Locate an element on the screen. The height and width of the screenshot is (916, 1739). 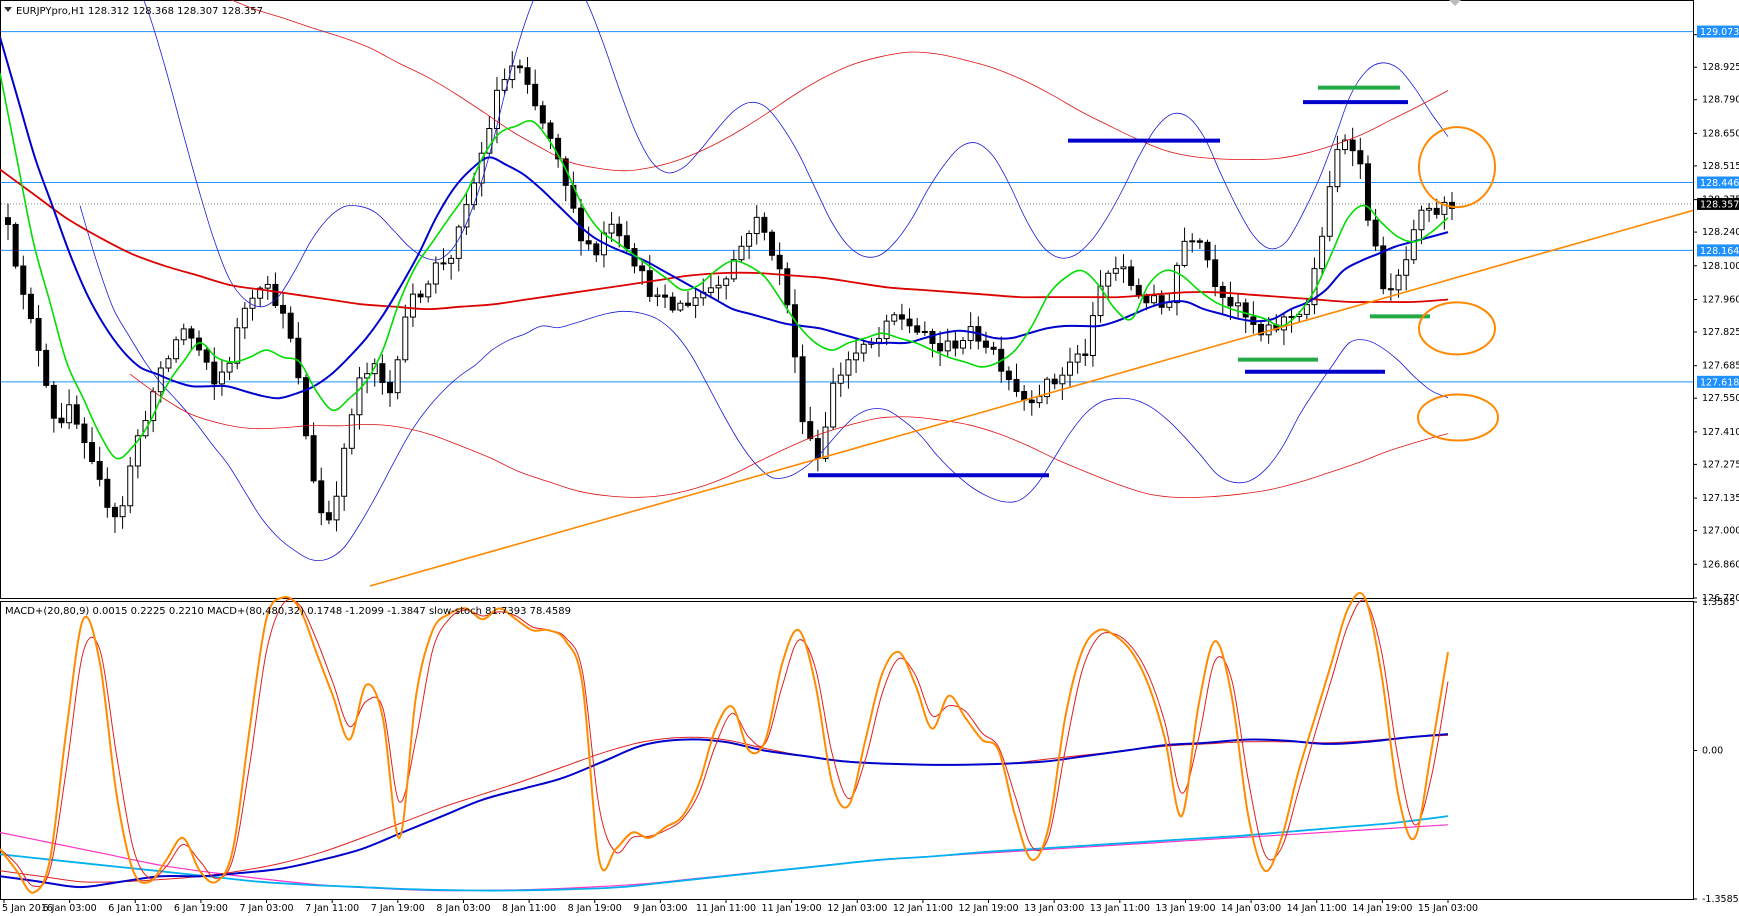
price-tick-label: 127.825 is located at coordinates (1720, 332).